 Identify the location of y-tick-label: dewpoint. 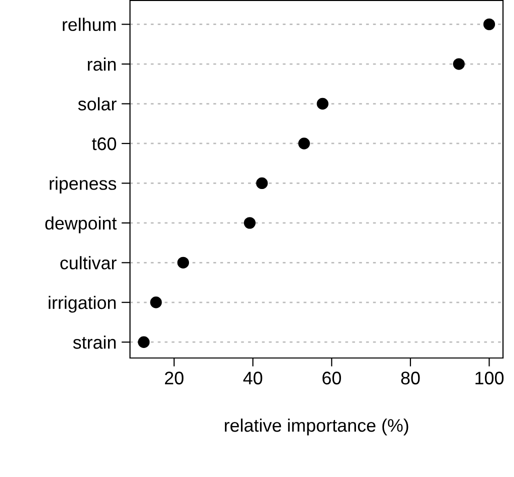
(81, 225).